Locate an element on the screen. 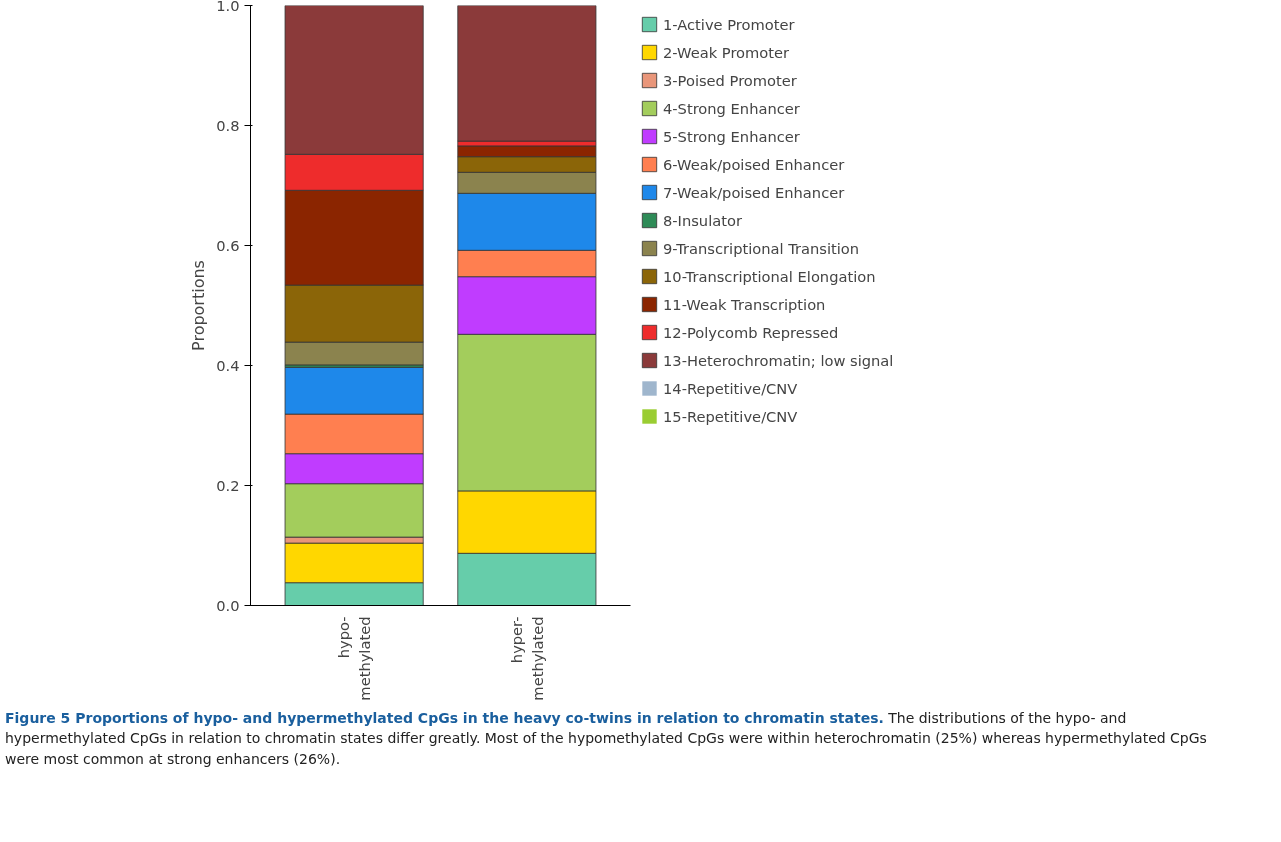 This screenshot has width=1281, height=842. y-axis-title: Proportions is located at coordinates (199, 305).